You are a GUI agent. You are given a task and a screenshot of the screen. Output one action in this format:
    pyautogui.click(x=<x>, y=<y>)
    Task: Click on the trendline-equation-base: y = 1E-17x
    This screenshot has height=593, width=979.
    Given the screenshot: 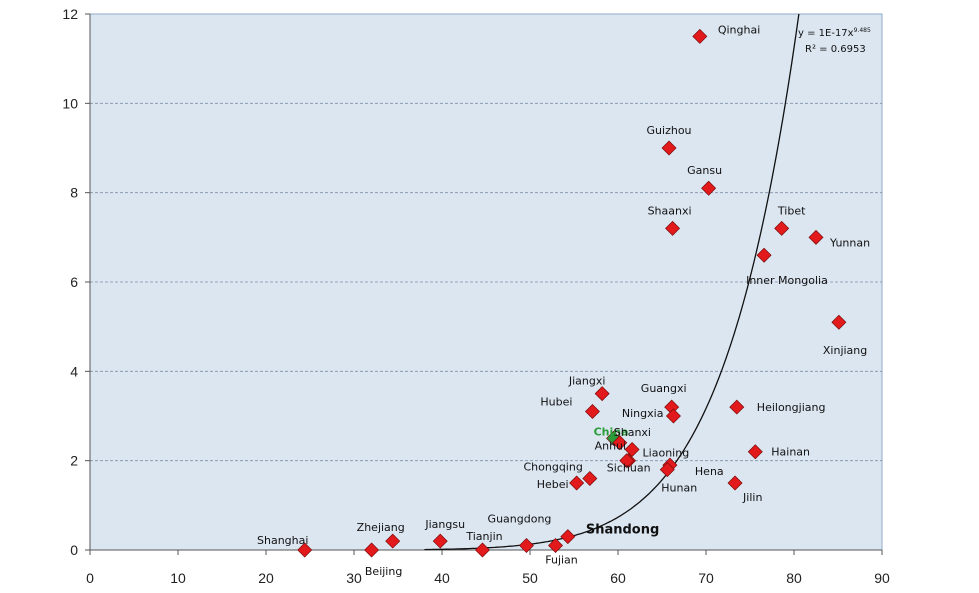 What is the action you would take?
    pyautogui.click(x=826, y=33)
    